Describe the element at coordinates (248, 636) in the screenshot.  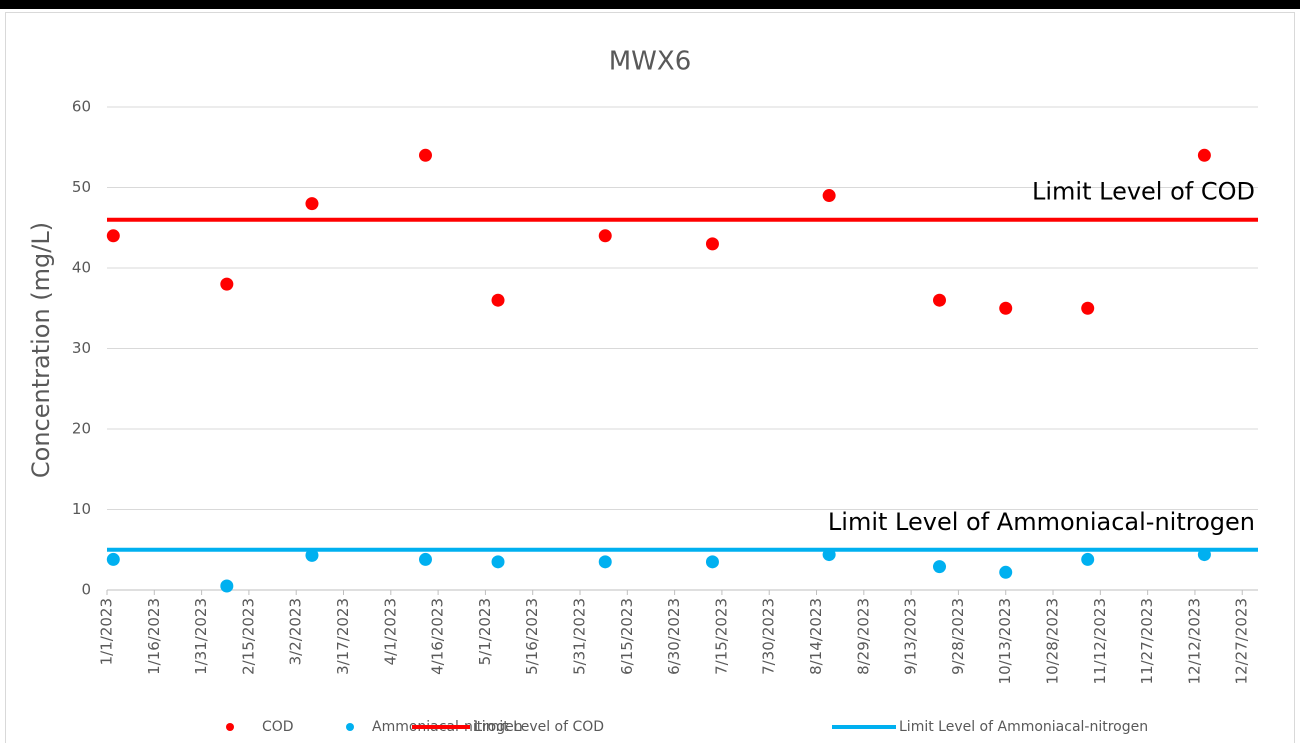
I see `x-tick-label: 2/15/2023` at that location.